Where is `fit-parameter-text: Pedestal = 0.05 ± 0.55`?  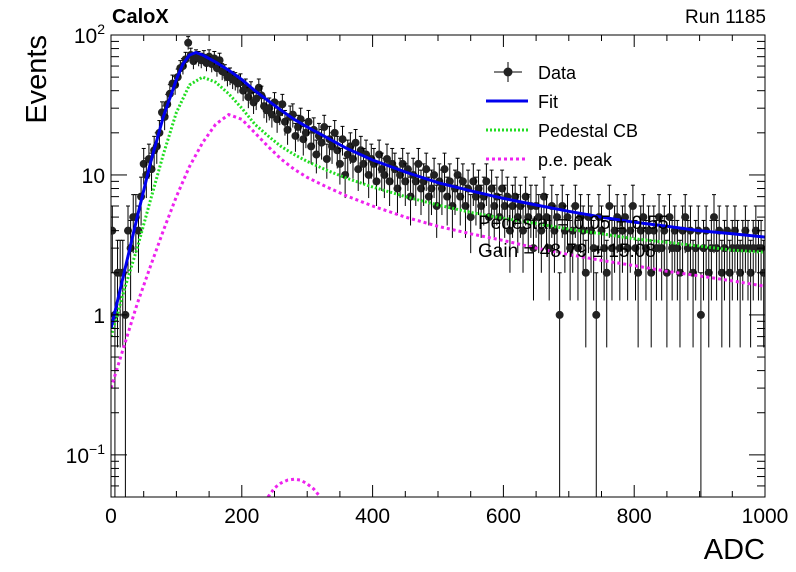
fit-parameter-text: Pedestal = 0.05 ± 0.55 is located at coordinates (573, 223).